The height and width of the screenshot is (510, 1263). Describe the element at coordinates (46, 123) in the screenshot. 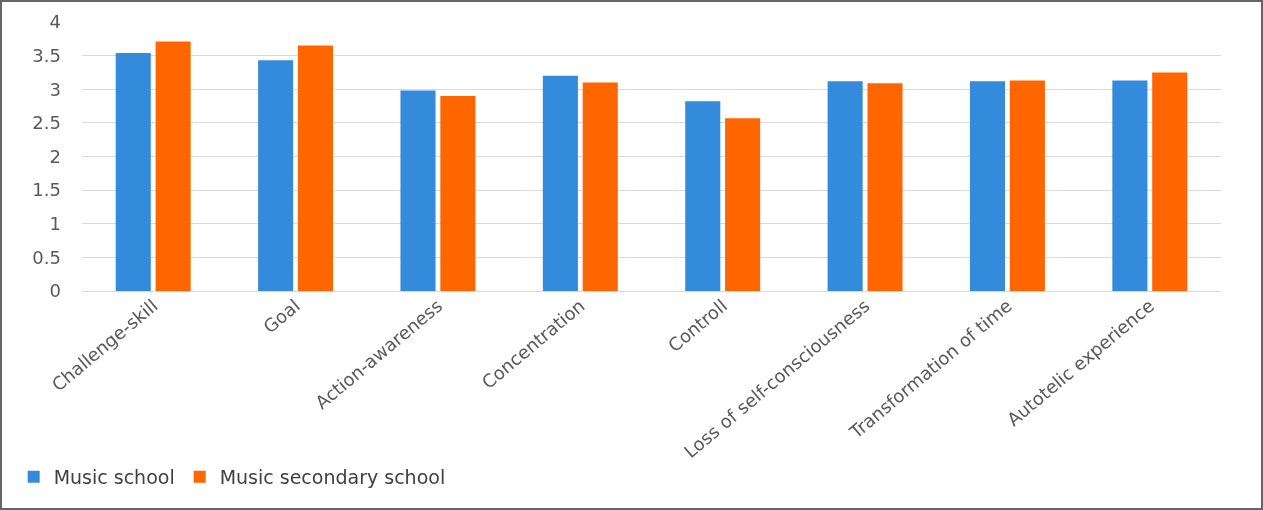

I see `y-tick-label: 2.5` at that location.